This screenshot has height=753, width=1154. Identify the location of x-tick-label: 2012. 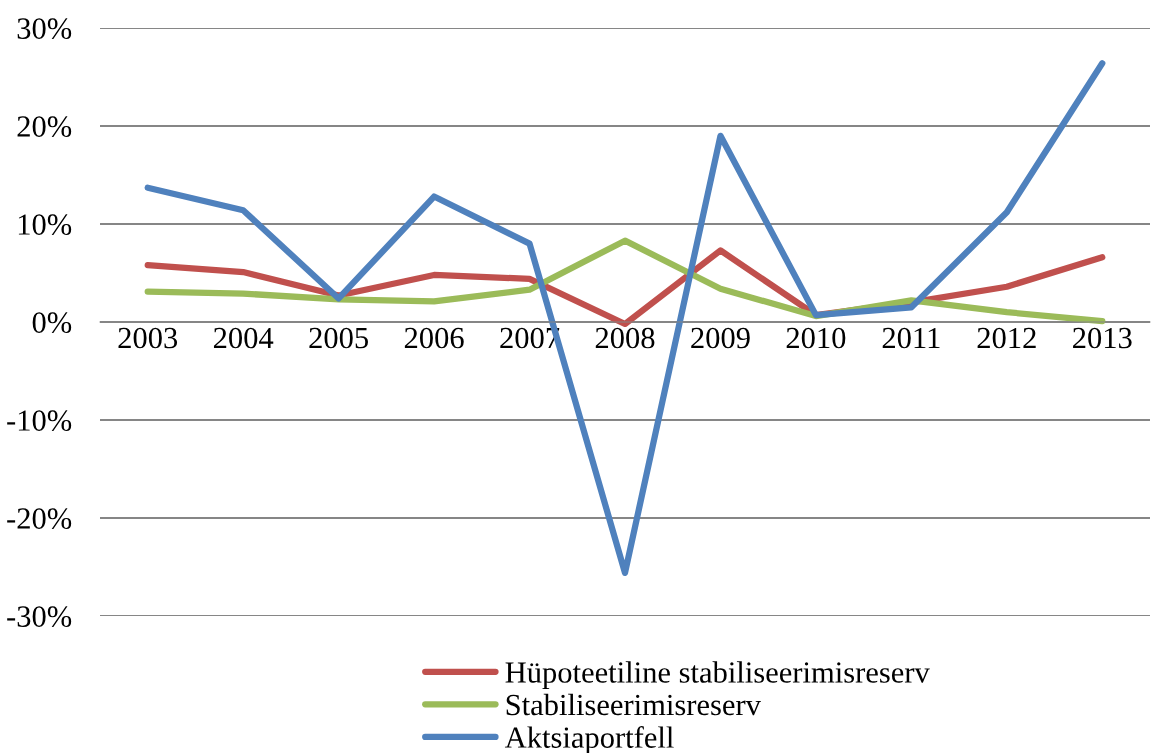
(1006, 338).